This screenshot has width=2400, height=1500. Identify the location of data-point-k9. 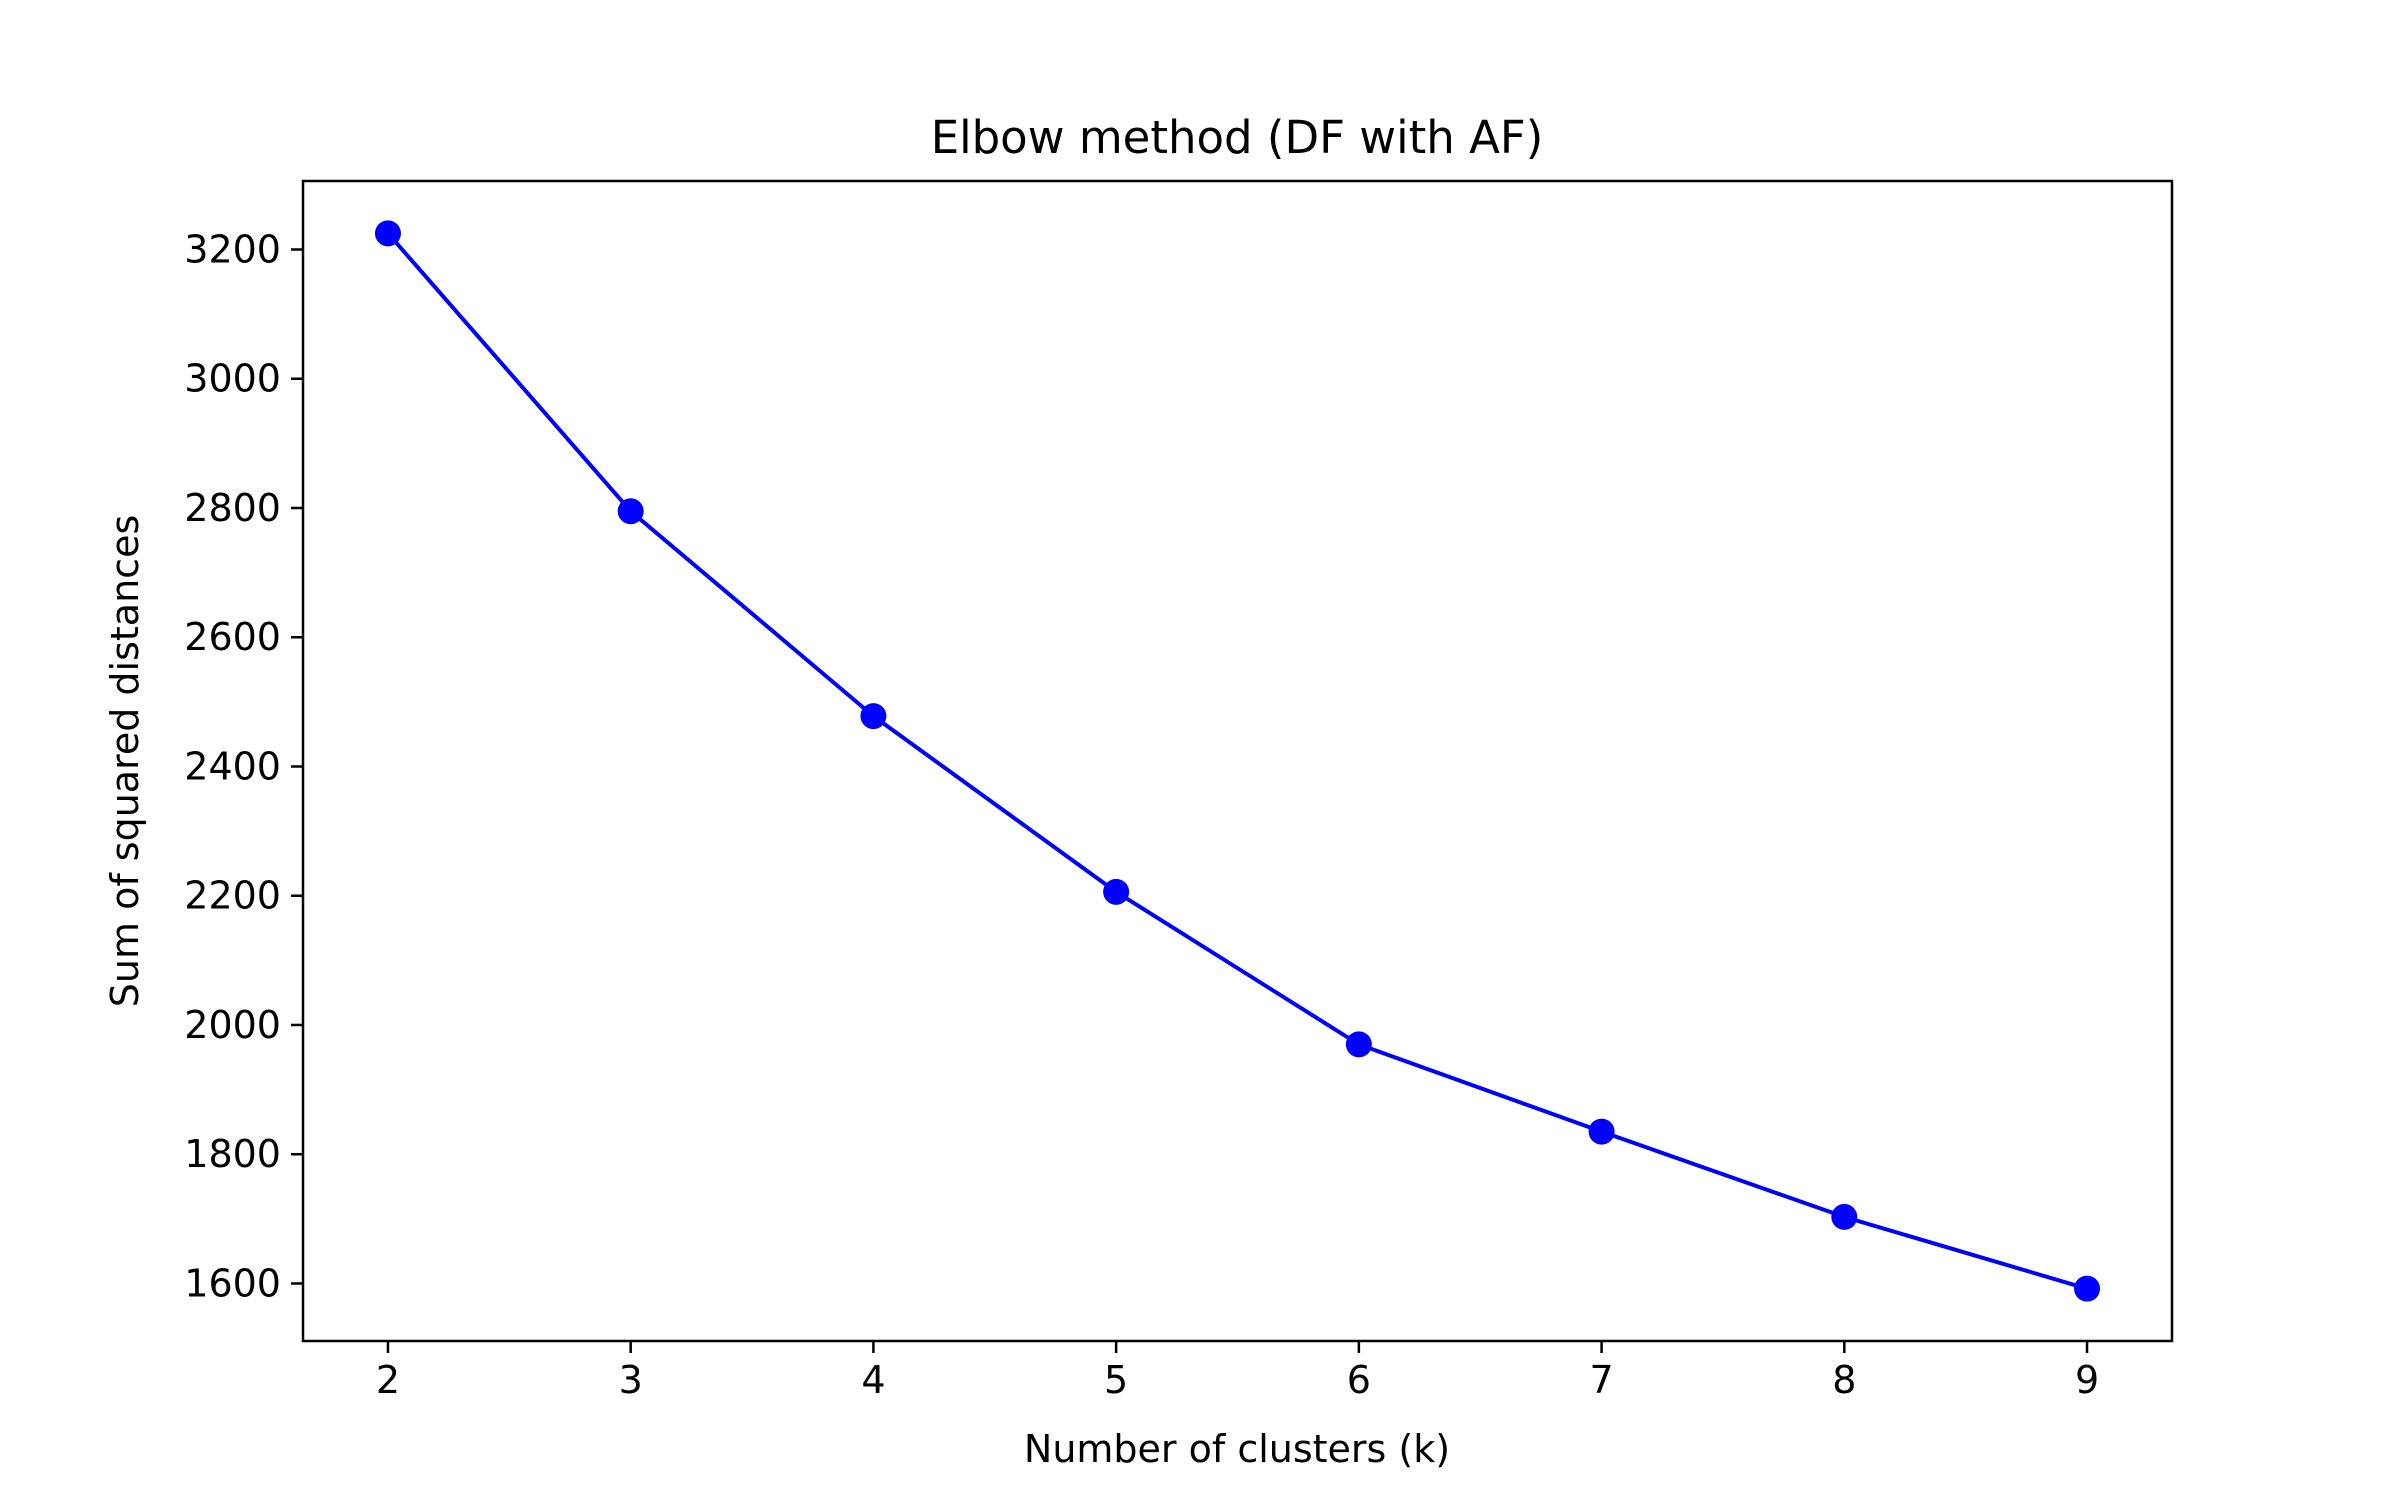
(2087, 1288).